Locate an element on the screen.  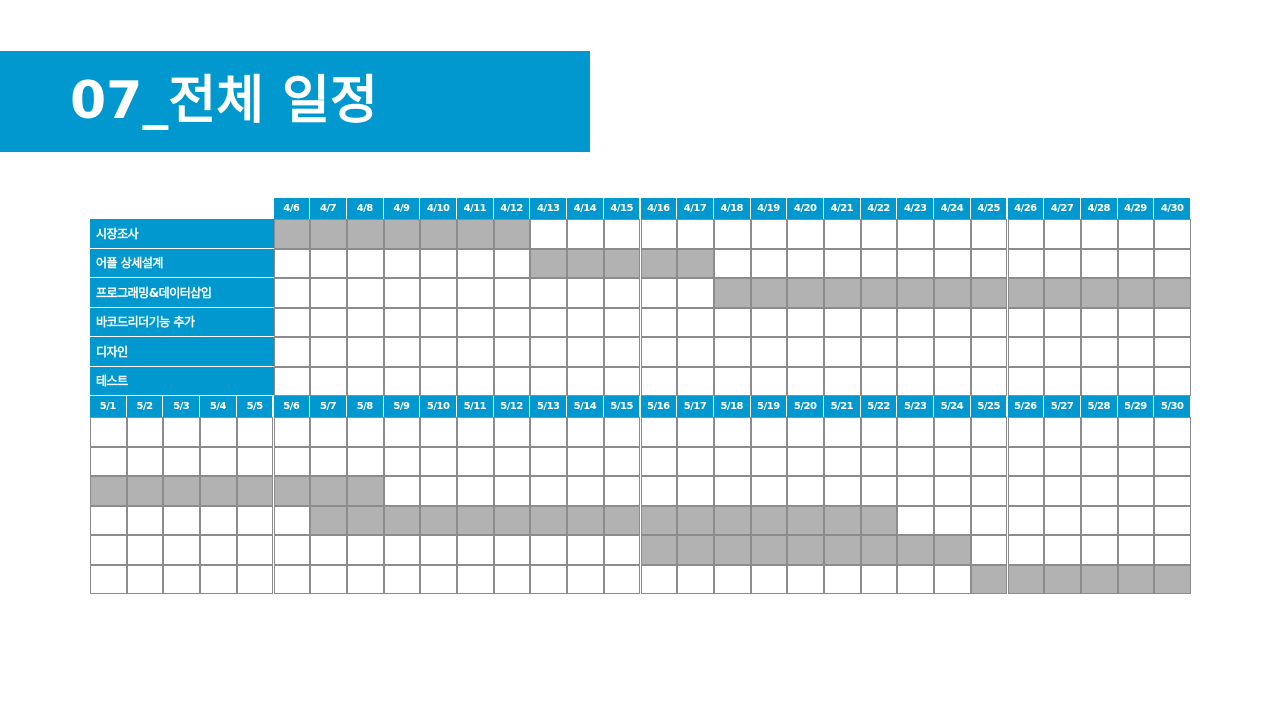
date-header-april: 4/8 is located at coordinates (365, 208).